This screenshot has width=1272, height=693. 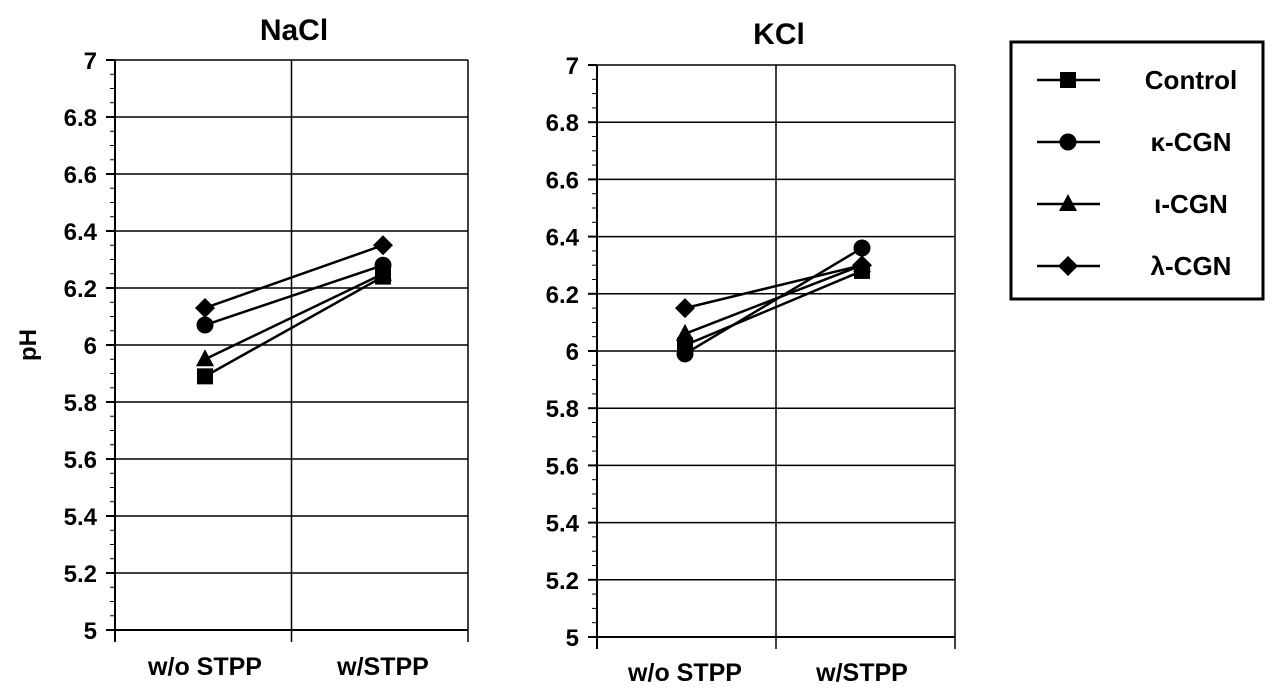 I want to click on data-point-square, so click(x=205, y=376).